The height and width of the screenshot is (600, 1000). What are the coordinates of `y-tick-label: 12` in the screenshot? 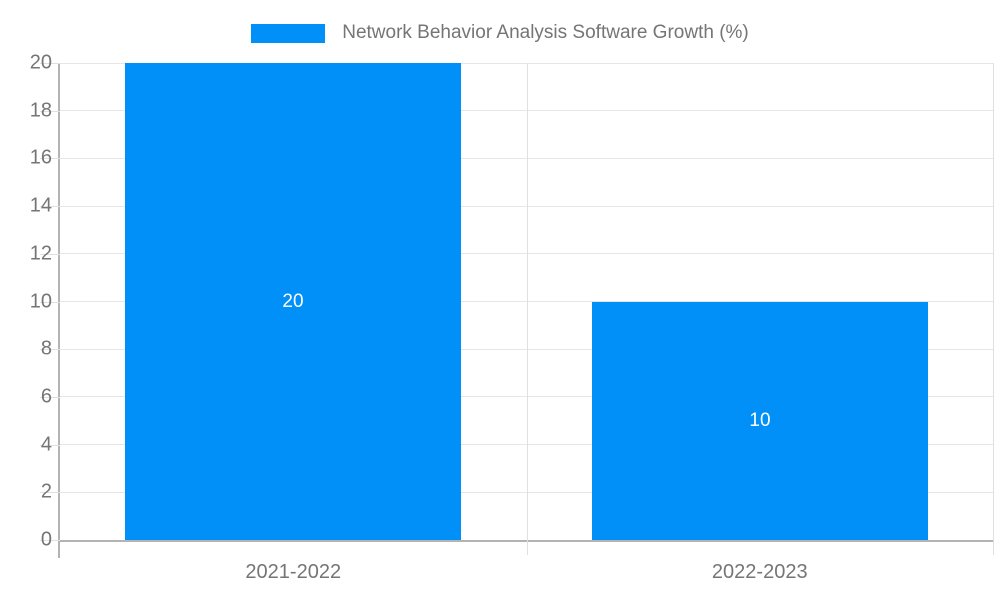 It's located at (40, 253).